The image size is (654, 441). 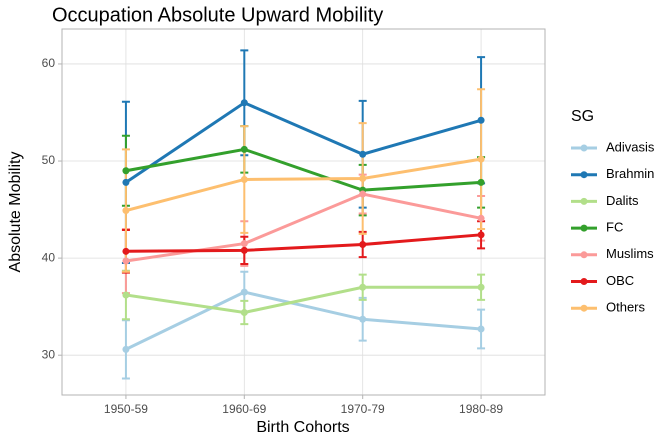 I want to click on y-tick-label: 40, so click(x=49, y=257).